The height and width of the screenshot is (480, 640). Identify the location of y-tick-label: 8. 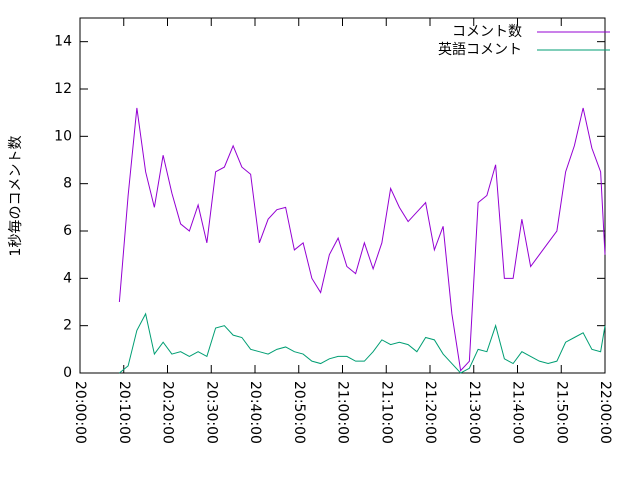
(67, 184).